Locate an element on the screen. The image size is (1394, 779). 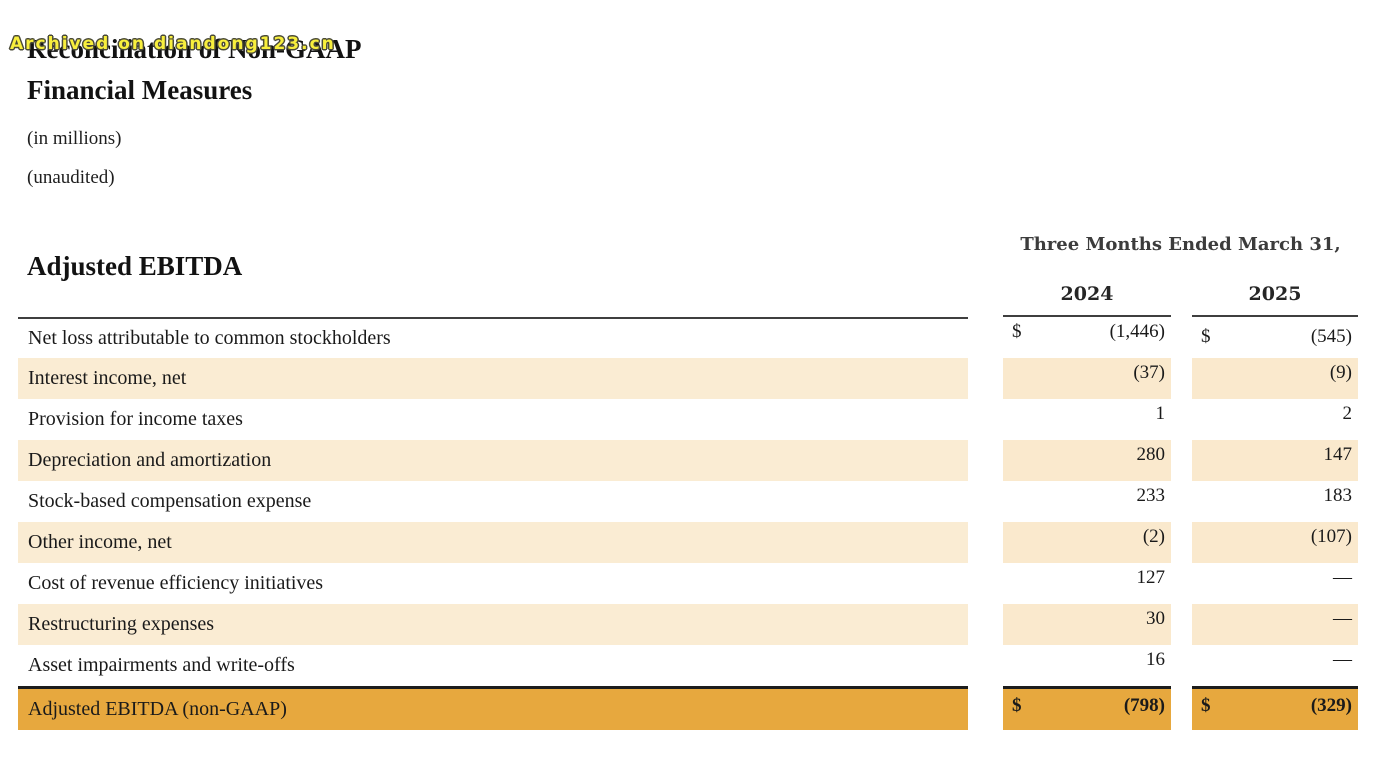
table-row: Provision for income taxes 1 2 is located at coordinates (688, 419).